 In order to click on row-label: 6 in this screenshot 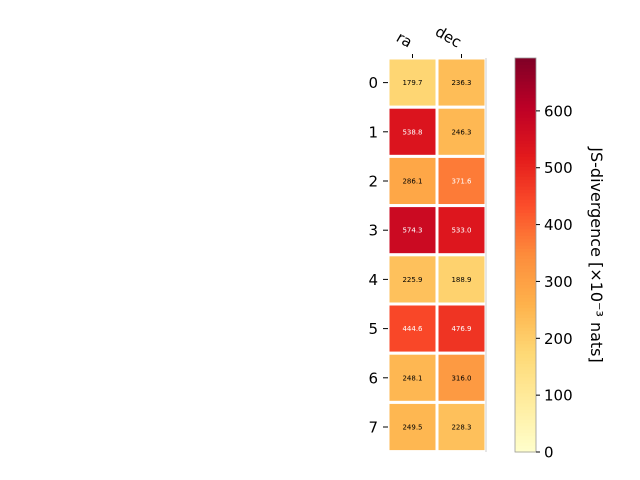, I will do `click(373, 378)`.